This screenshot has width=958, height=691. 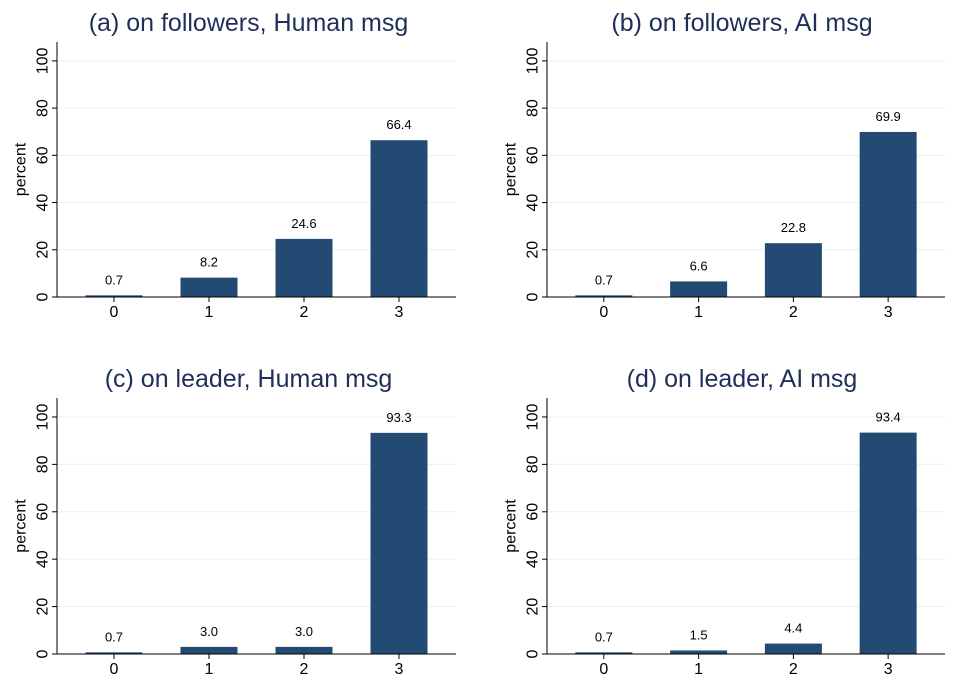 What do you see at coordinates (742, 379) in the screenshot?
I see `chart-title: (d) on leader, AI msg` at bounding box center [742, 379].